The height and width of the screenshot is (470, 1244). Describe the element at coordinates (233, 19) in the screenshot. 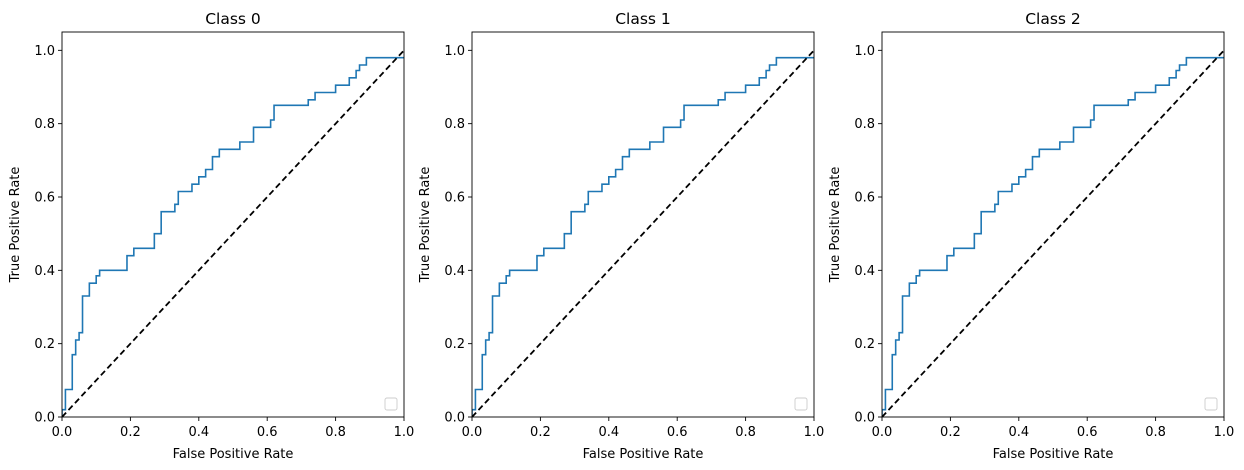

I see `panel-title: Class 0` at that location.